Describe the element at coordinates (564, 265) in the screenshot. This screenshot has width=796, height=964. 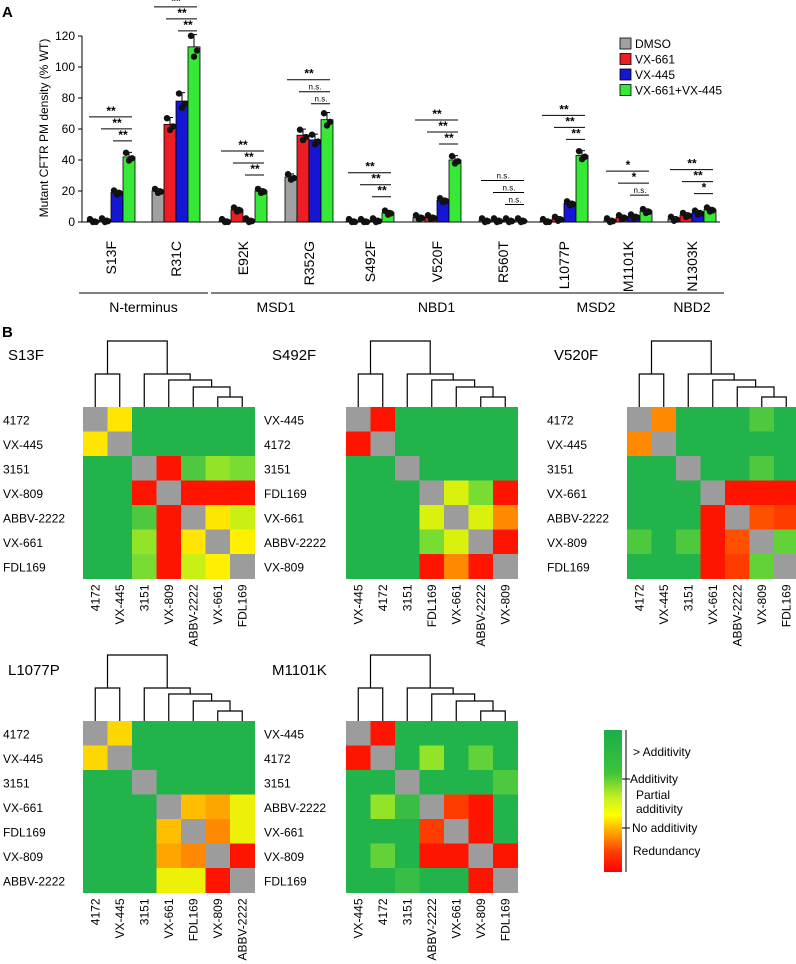
I see `category-label: L1077P` at that location.